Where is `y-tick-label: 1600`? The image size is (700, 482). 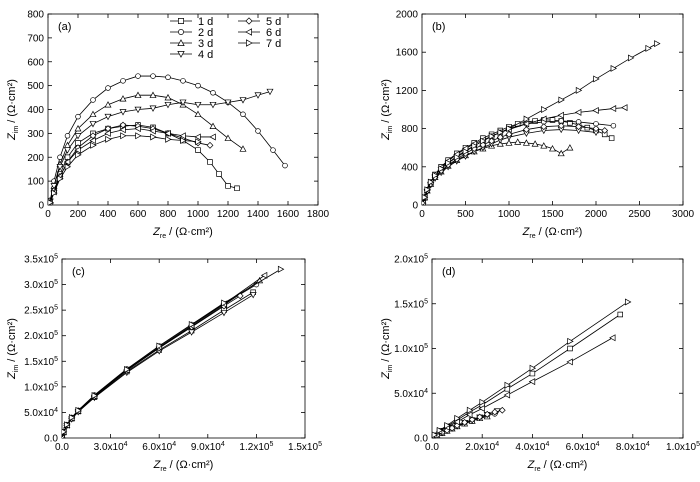
y-tick-label: 1600 is located at coordinates (407, 53).